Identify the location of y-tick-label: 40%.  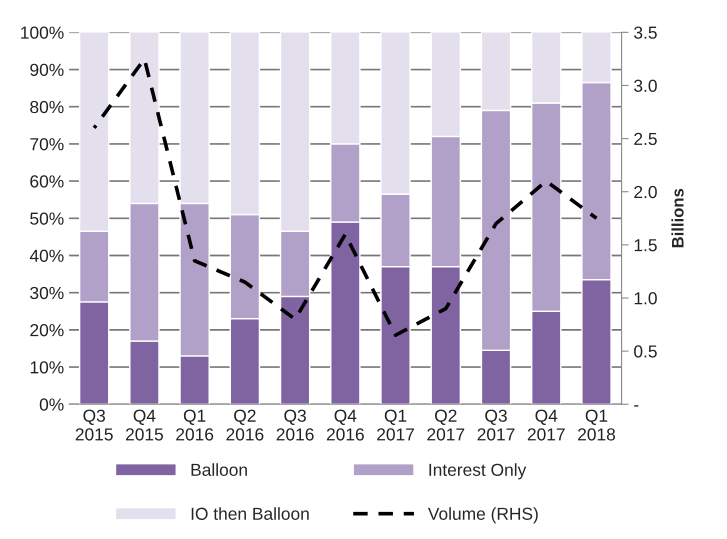
(47, 256).